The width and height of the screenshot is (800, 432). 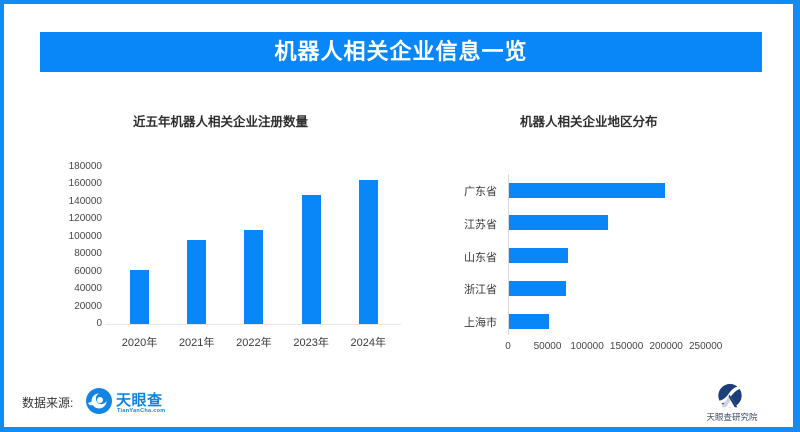 I want to click on x-tick-label: 150000, so click(x=626, y=346).